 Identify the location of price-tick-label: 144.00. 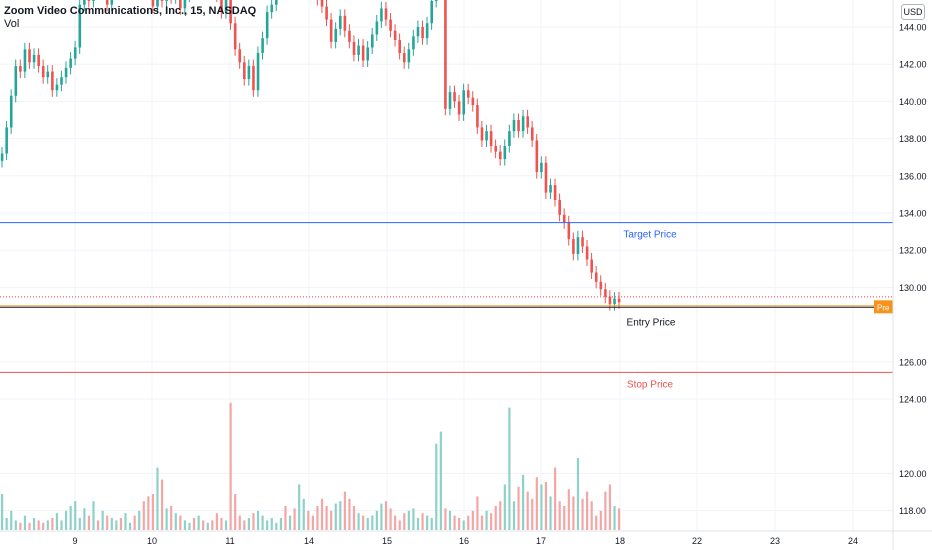
(913, 28).